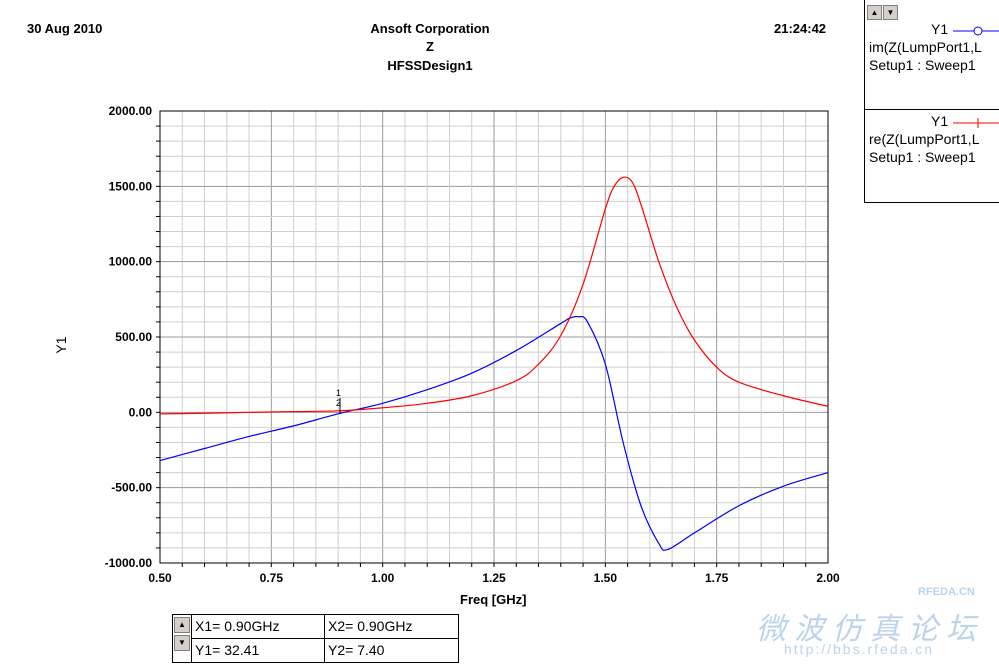 The width and height of the screenshot is (999, 664). What do you see at coordinates (356, 650) in the screenshot?
I see `marker-y2: Y2= 7.40` at bounding box center [356, 650].